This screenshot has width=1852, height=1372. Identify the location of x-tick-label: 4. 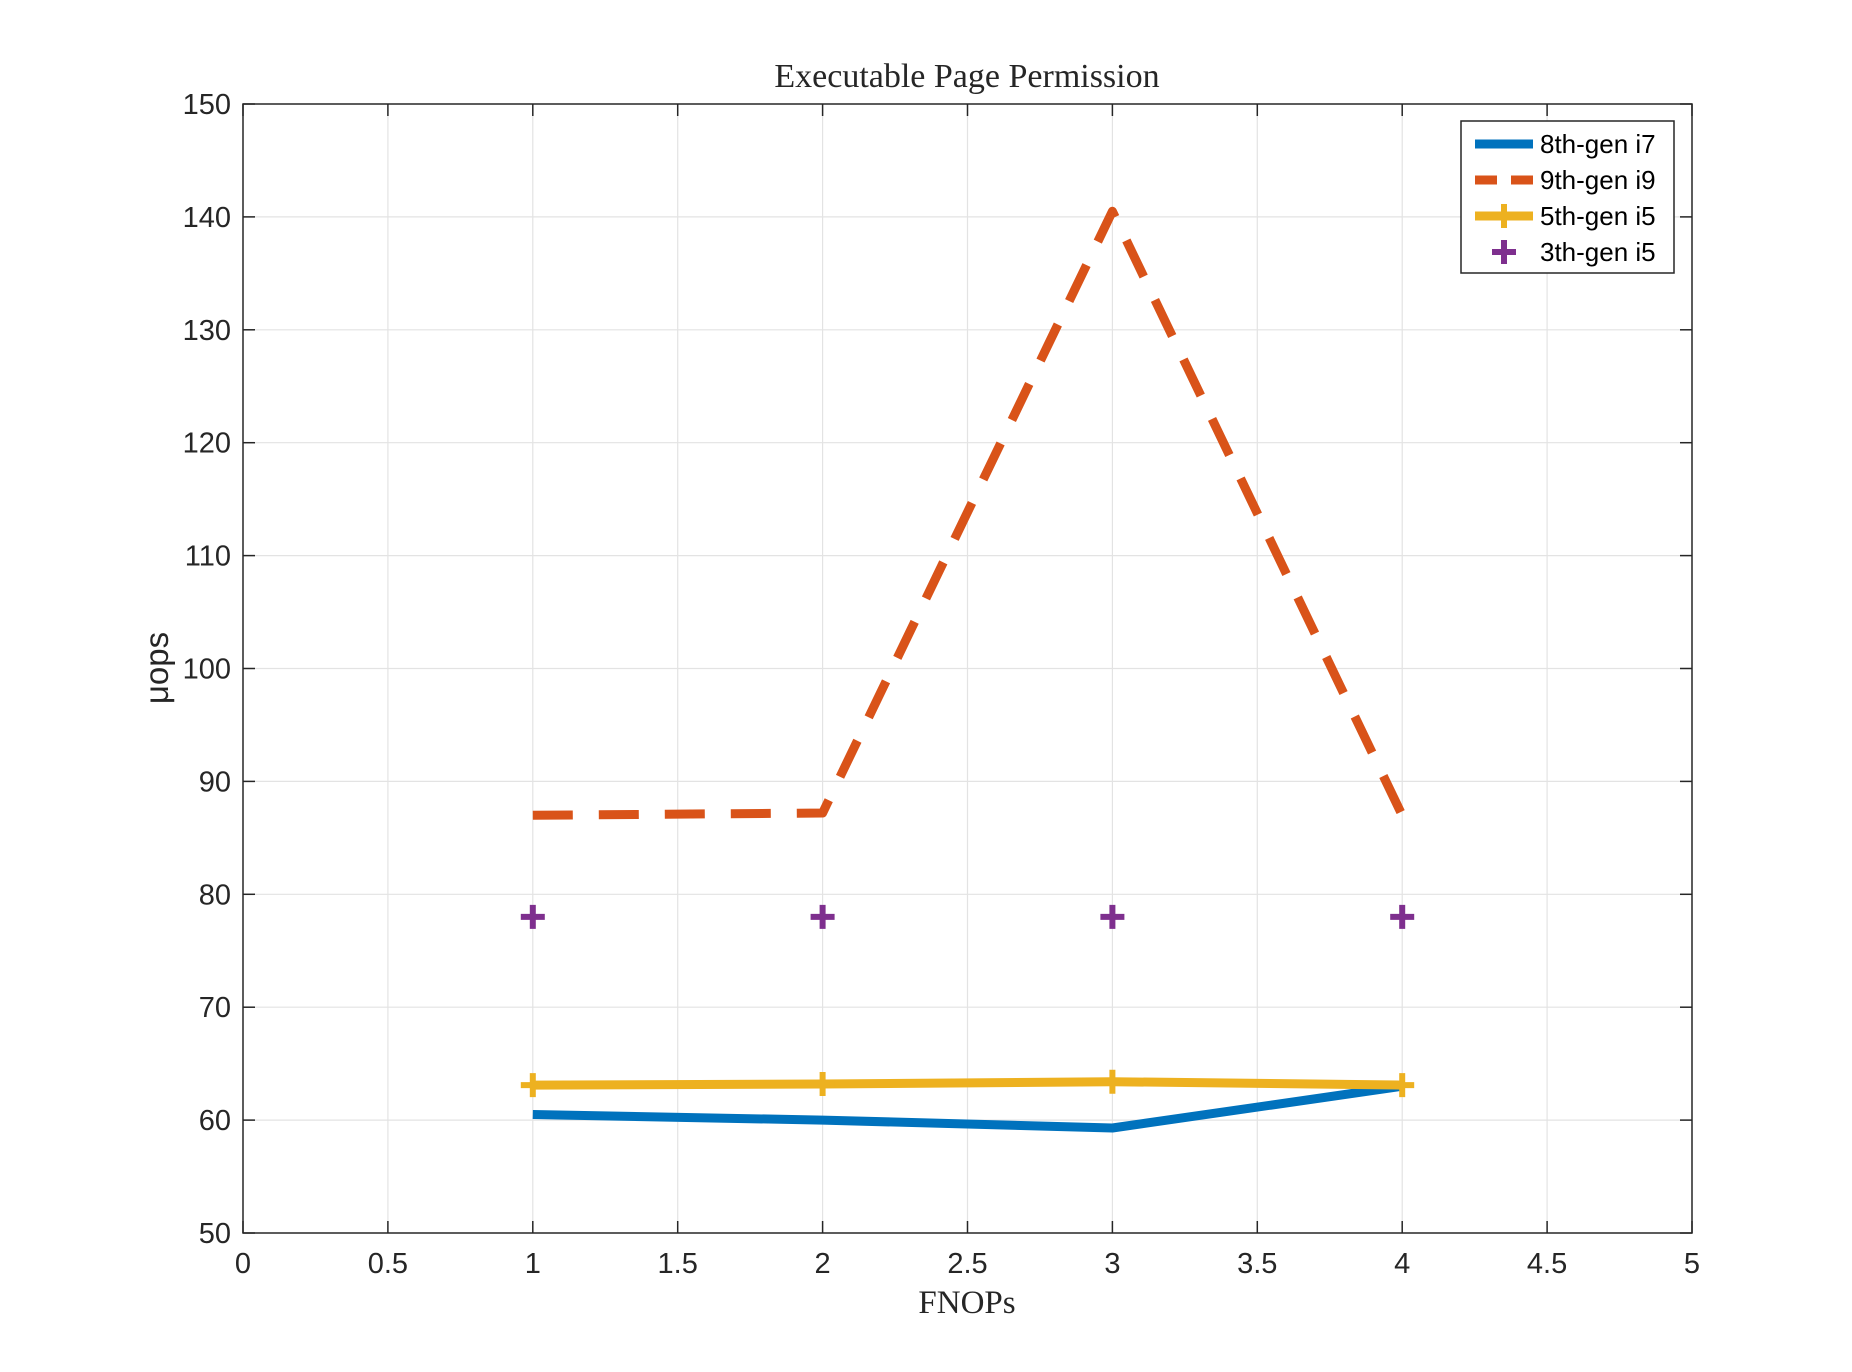
(1402, 1264).